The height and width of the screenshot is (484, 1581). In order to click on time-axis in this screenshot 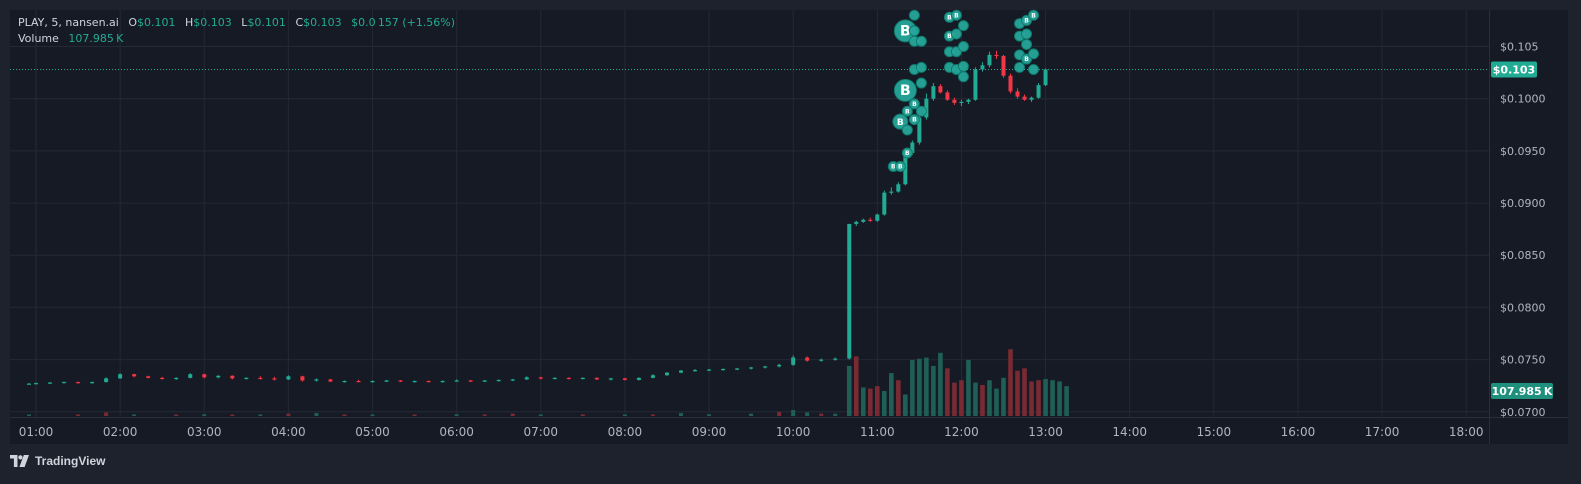, I will do `click(749, 430)`.